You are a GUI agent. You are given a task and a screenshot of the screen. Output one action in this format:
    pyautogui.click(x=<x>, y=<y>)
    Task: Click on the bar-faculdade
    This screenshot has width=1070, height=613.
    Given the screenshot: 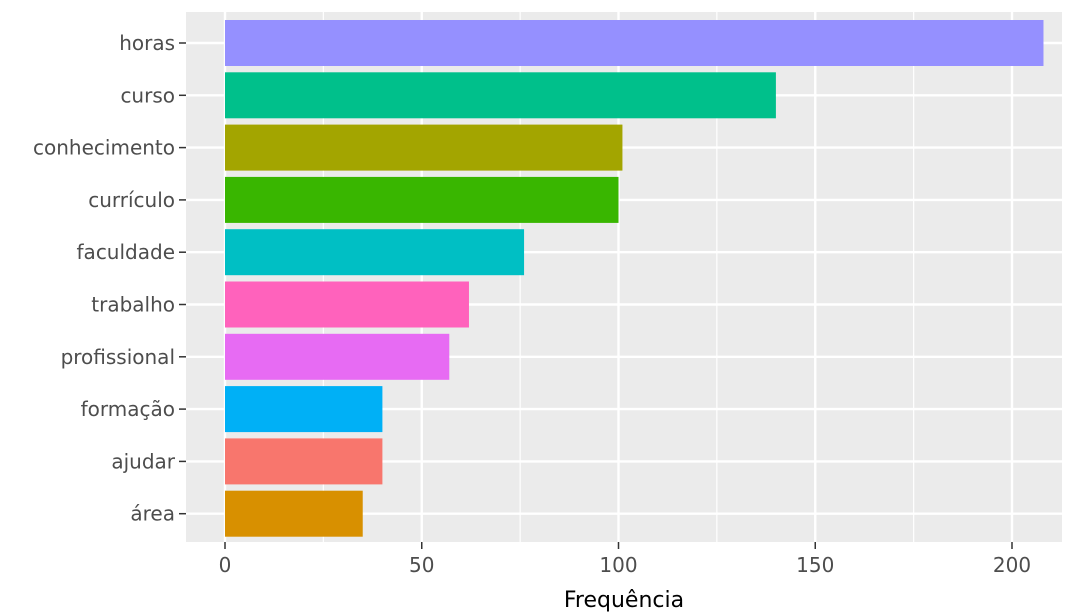 What is the action you would take?
    pyautogui.click(x=375, y=252)
    